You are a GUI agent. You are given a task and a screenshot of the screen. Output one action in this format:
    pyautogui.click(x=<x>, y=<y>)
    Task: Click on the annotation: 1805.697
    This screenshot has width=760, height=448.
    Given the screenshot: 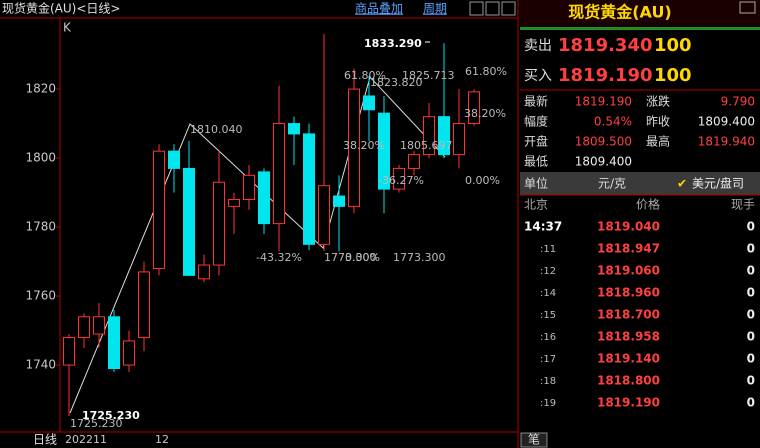 What is the action you would take?
    pyautogui.click(x=426, y=145)
    